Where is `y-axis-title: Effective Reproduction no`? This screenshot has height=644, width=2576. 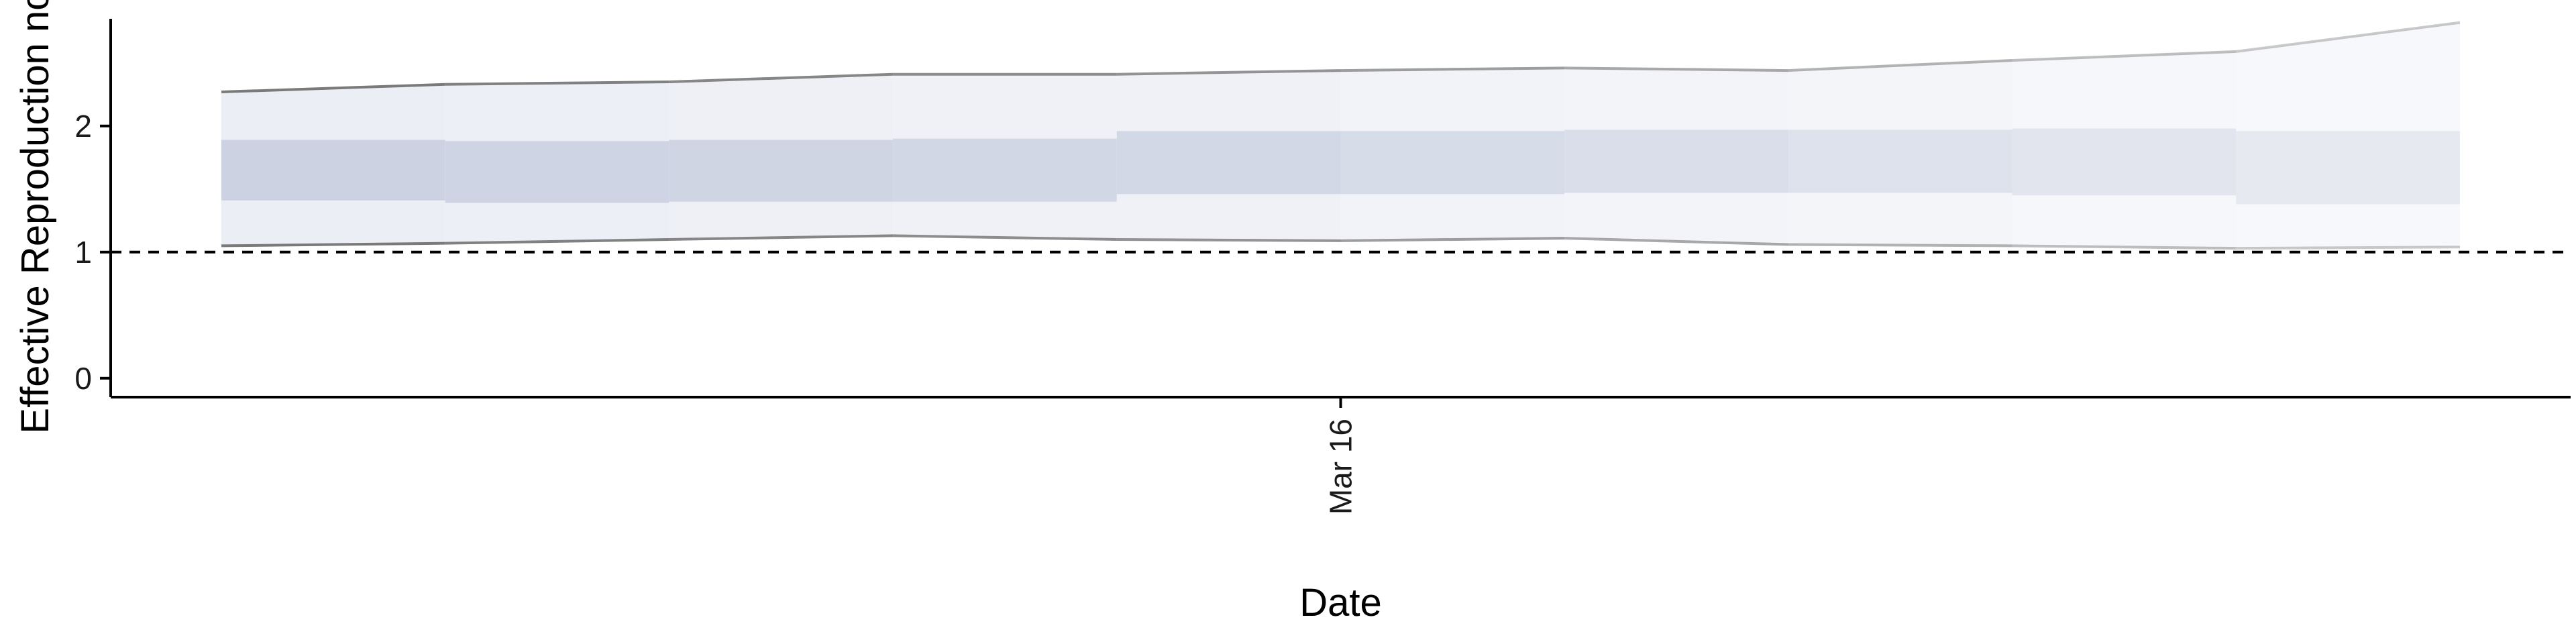 y-axis-title: Effective Reproduction no is located at coordinates (35, 217).